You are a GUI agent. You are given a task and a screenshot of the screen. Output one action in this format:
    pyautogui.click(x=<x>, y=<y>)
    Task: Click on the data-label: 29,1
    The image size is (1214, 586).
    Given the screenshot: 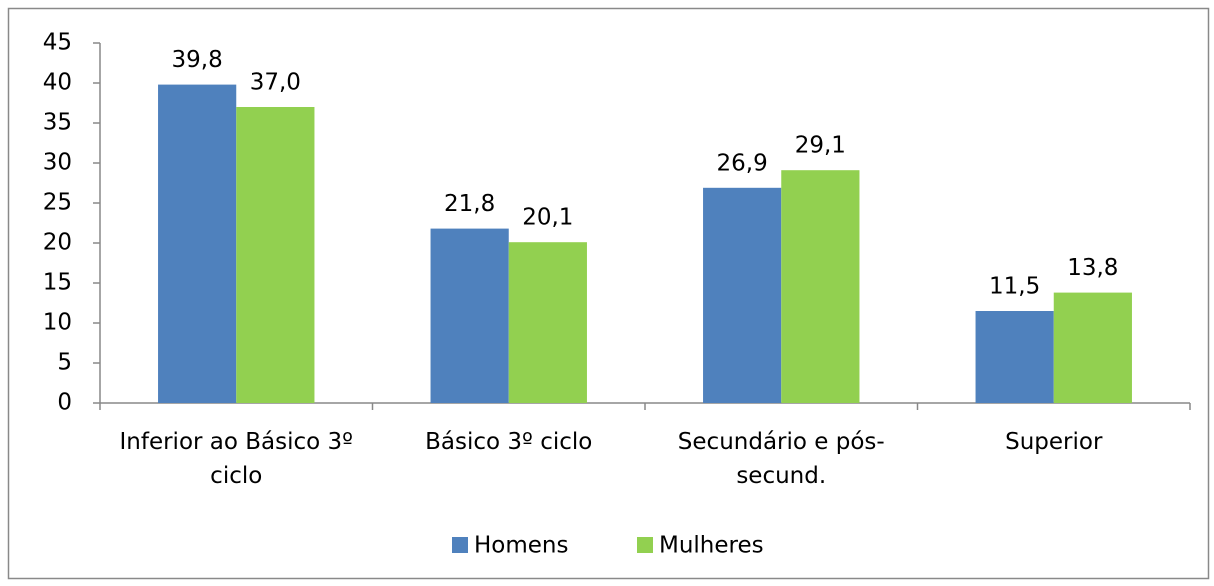 What is the action you would take?
    pyautogui.click(x=820, y=146)
    